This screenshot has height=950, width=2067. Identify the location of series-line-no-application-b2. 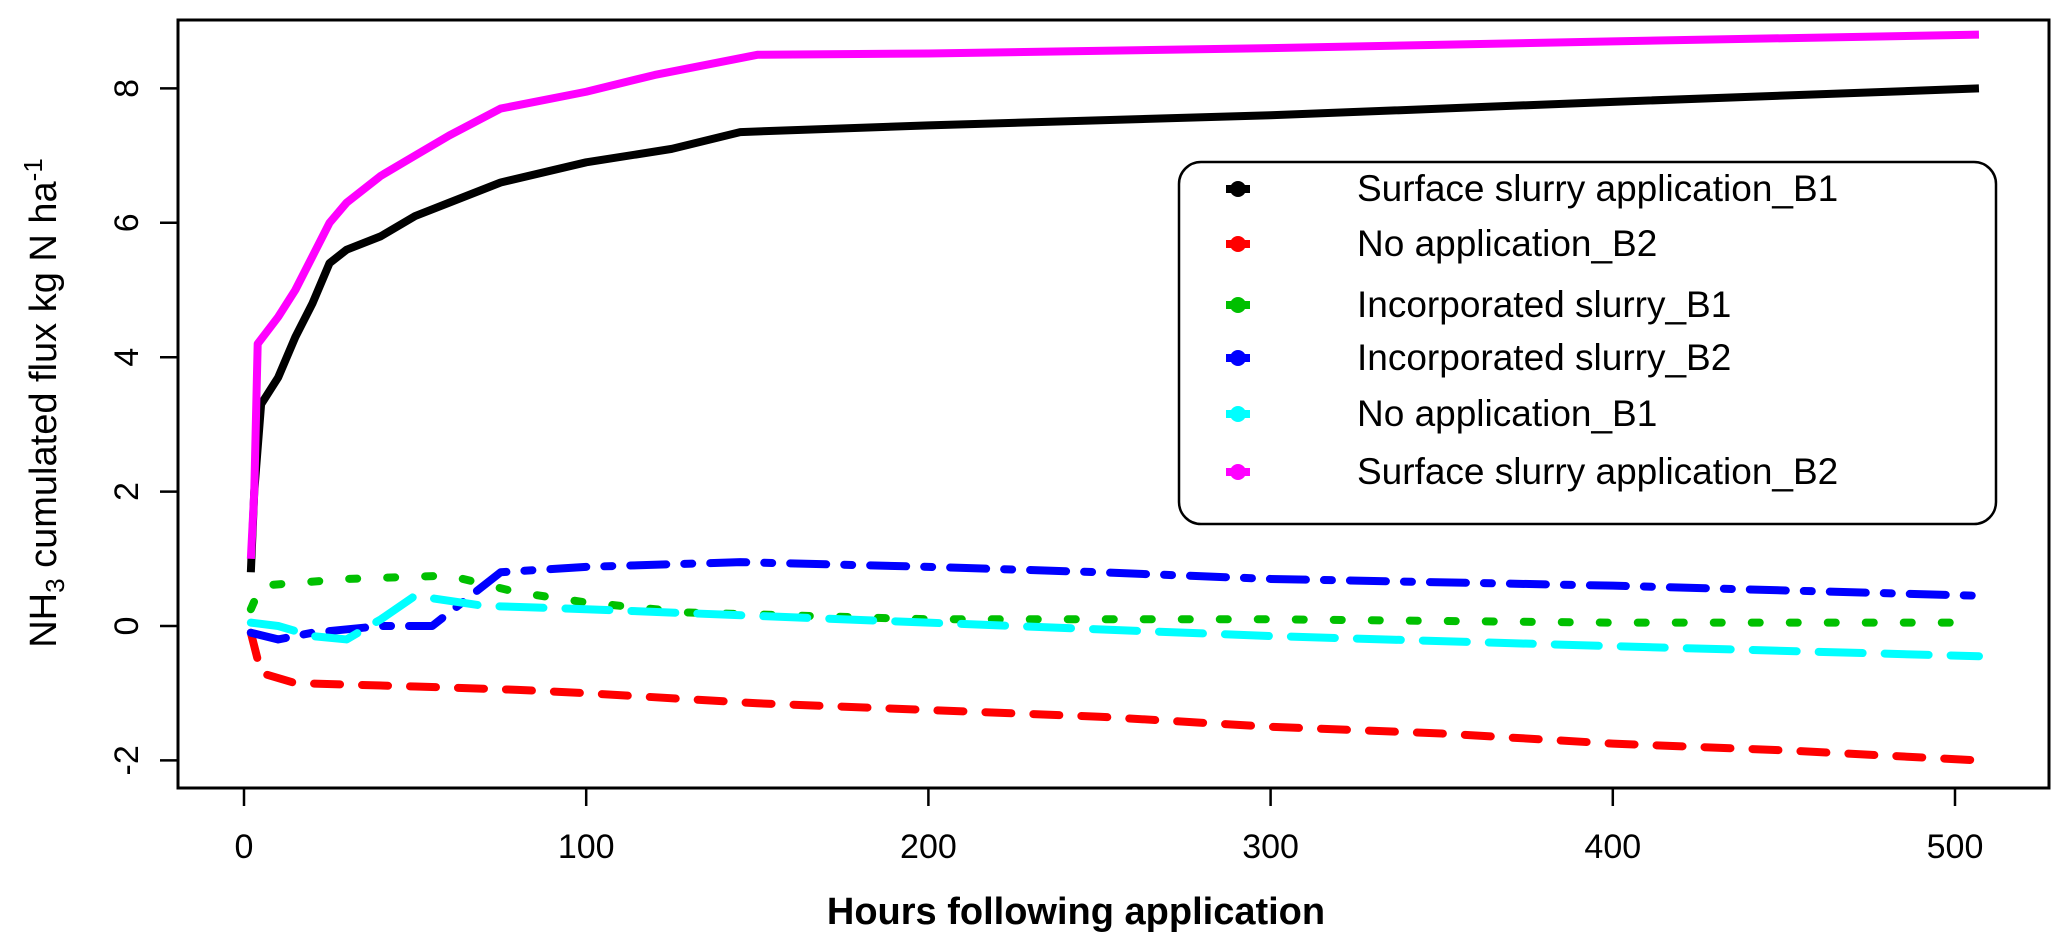
(1114, 696).